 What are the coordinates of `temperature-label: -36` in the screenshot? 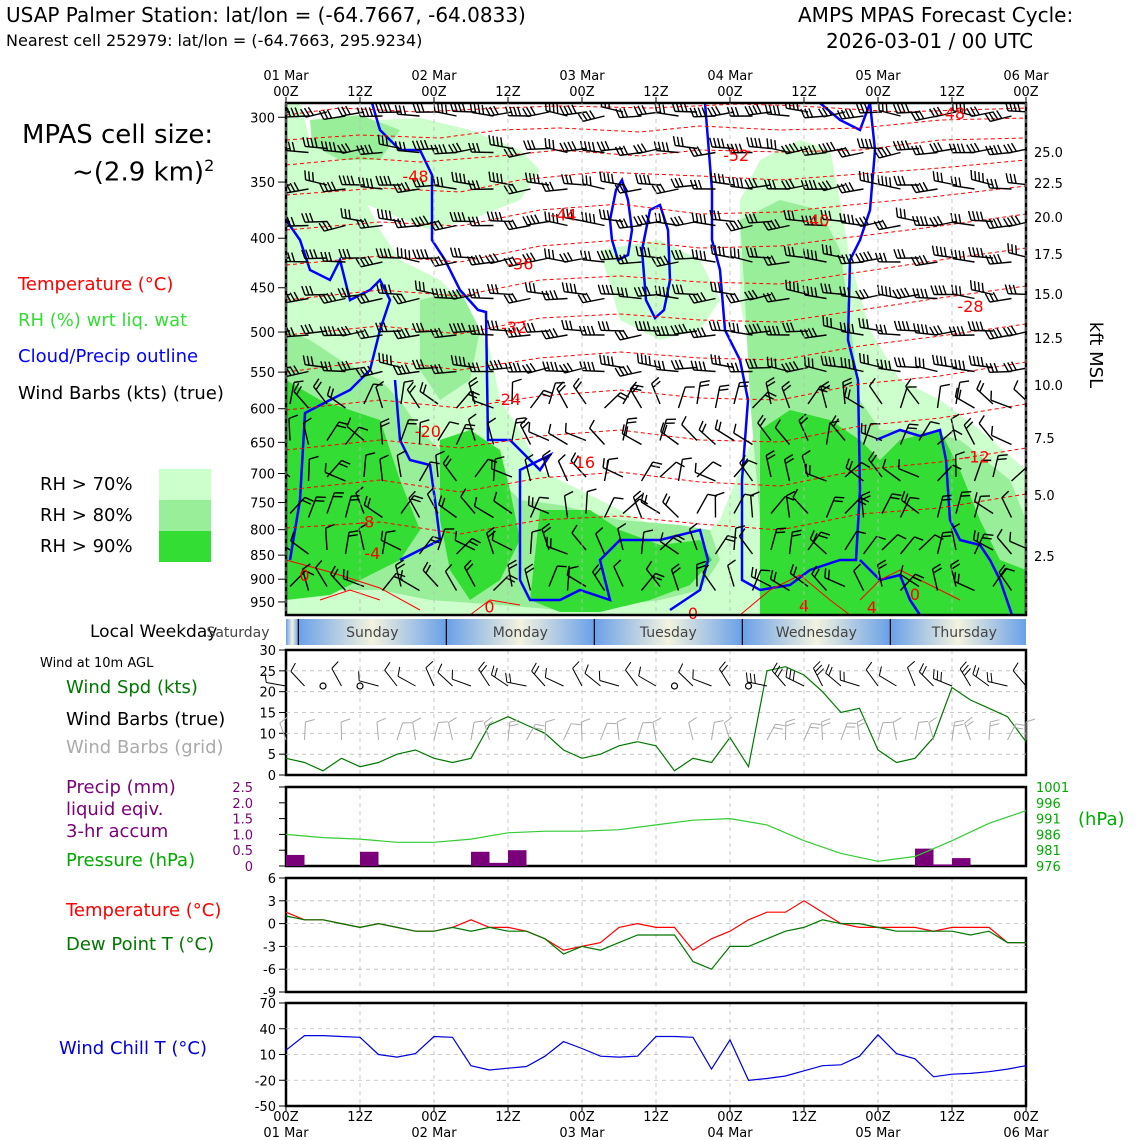 It's located at (520, 264).